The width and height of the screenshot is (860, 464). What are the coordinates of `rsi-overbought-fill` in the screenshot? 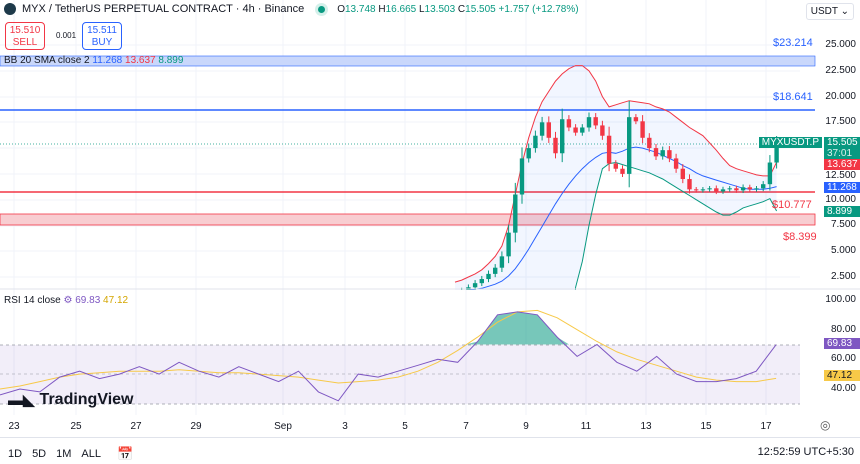 It's located at (517, 328).